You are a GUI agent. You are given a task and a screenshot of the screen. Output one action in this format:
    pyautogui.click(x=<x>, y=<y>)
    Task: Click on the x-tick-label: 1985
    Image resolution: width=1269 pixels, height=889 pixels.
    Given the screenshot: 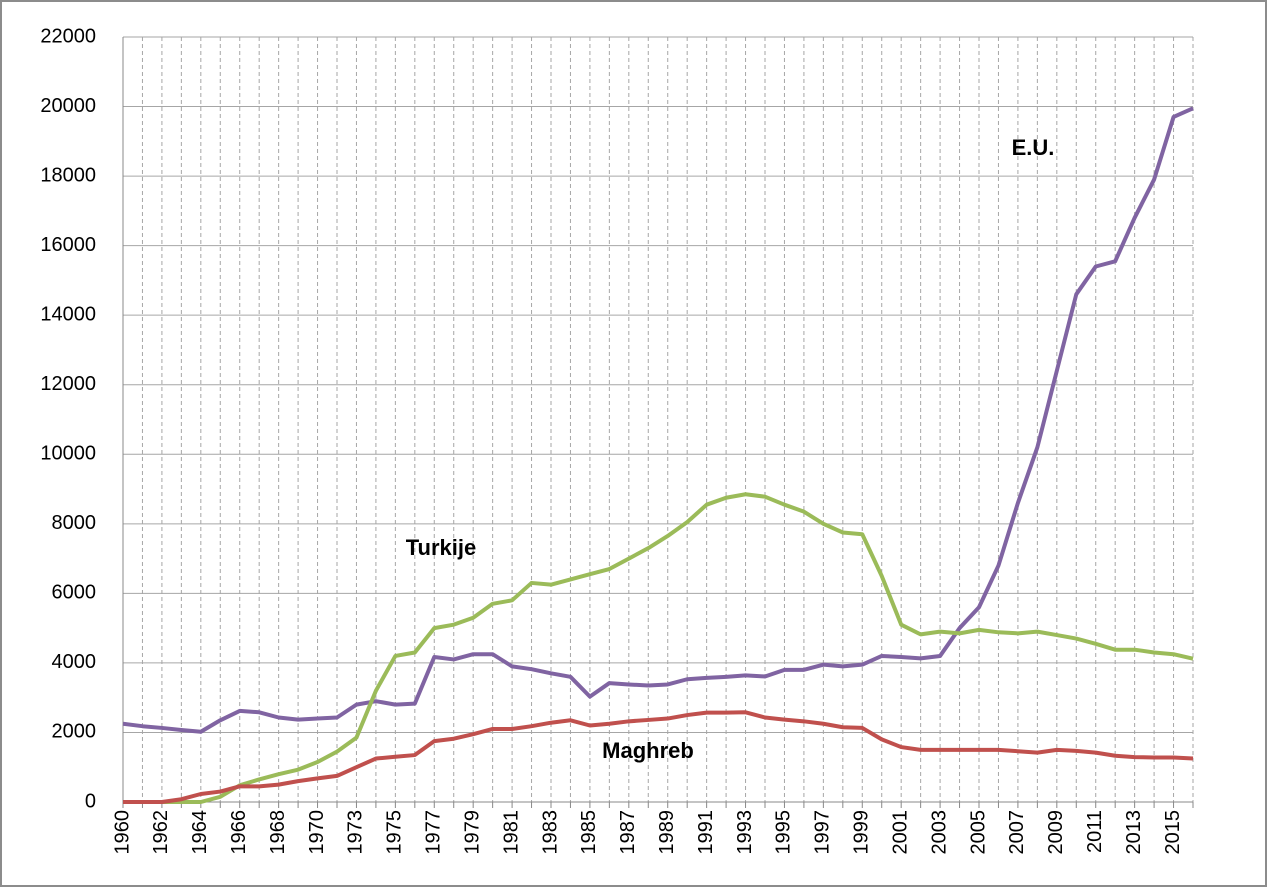 What is the action you would take?
    pyautogui.click(x=589, y=832)
    